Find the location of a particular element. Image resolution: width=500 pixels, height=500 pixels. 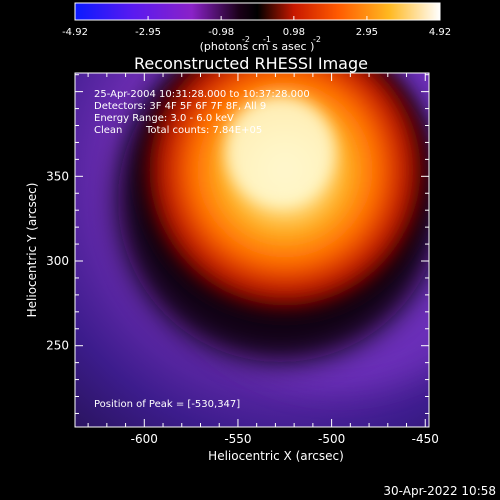

x-tick-label: -550 is located at coordinates (237, 439).